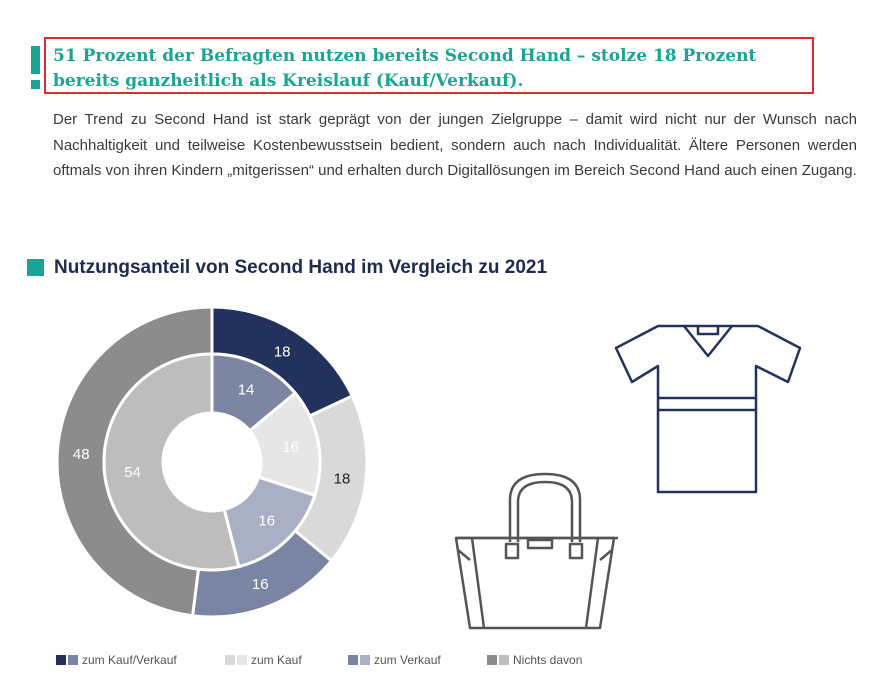 Image resolution: width=890 pixels, height=676 pixels. Describe the element at coordinates (35, 84) in the screenshot. I see `exclamation-dot-icon` at that location.